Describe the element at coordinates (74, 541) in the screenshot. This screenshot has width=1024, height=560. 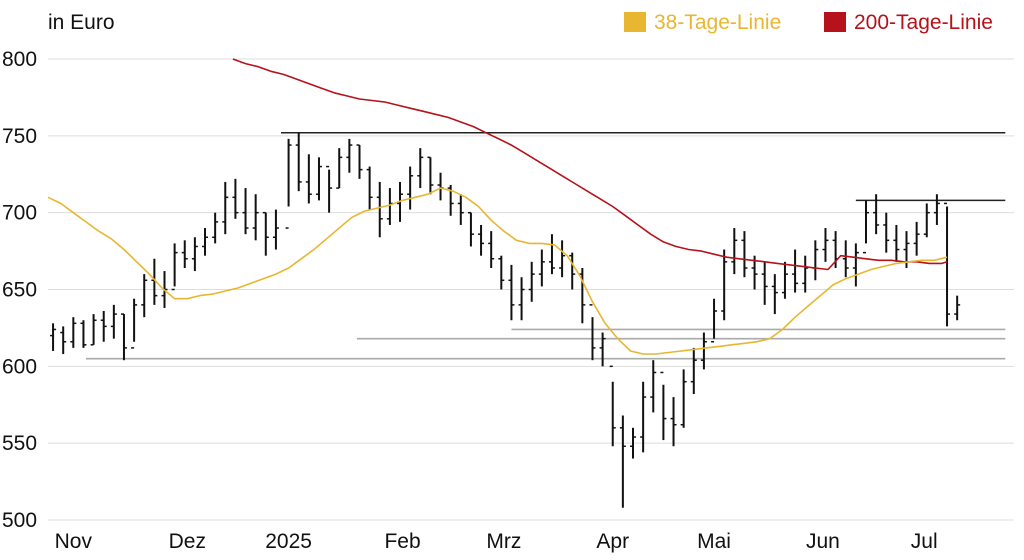
I see `x-tick-label-Nov: Nov` at that location.